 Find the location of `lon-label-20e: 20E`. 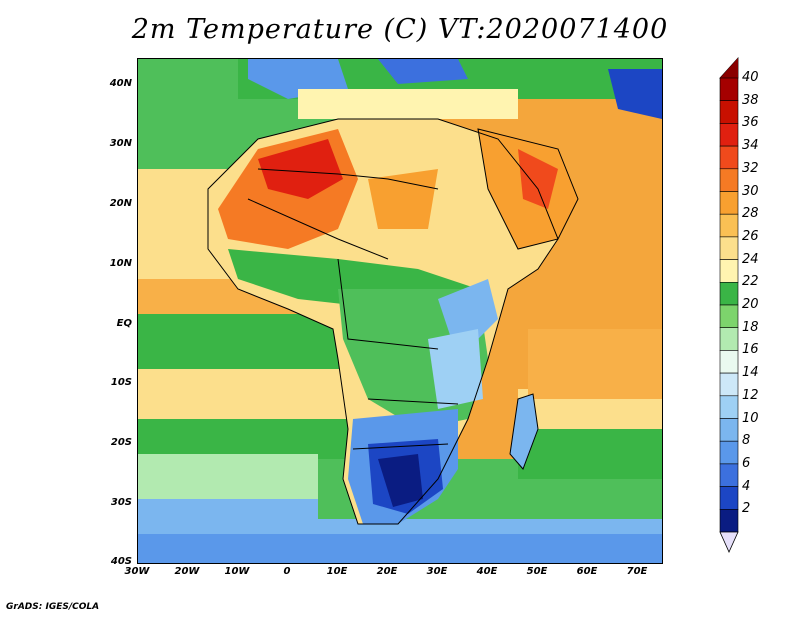

lon-label-20e: 20E is located at coordinates (387, 571).